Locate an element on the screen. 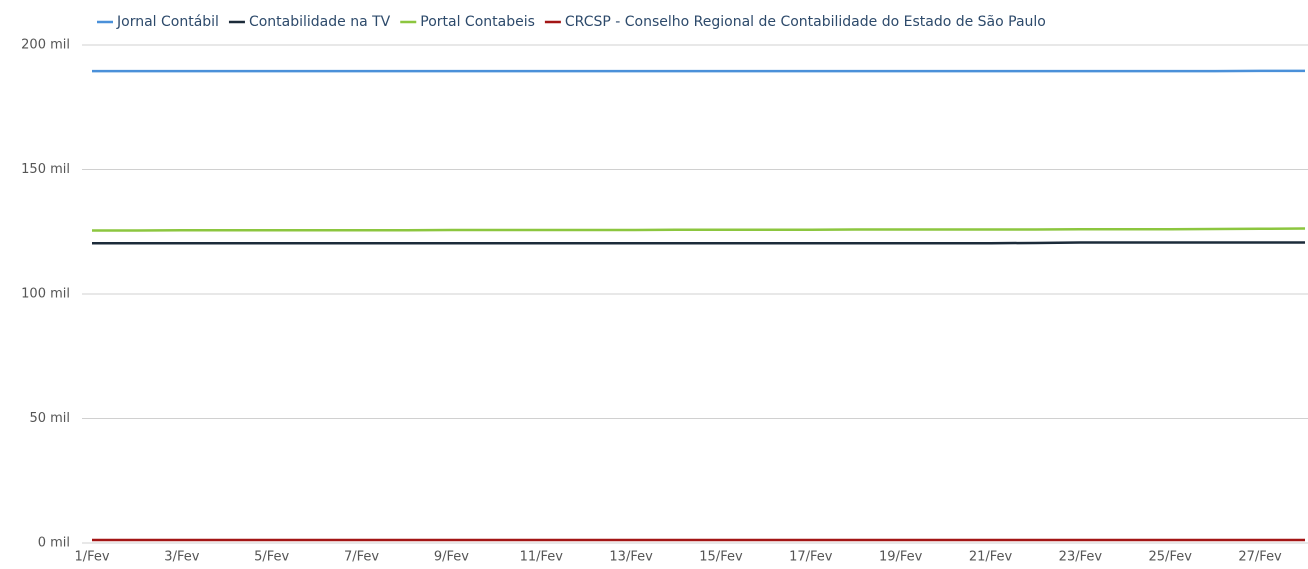  x-tick-label: 27/Fev is located at coordinates (1260, 557).